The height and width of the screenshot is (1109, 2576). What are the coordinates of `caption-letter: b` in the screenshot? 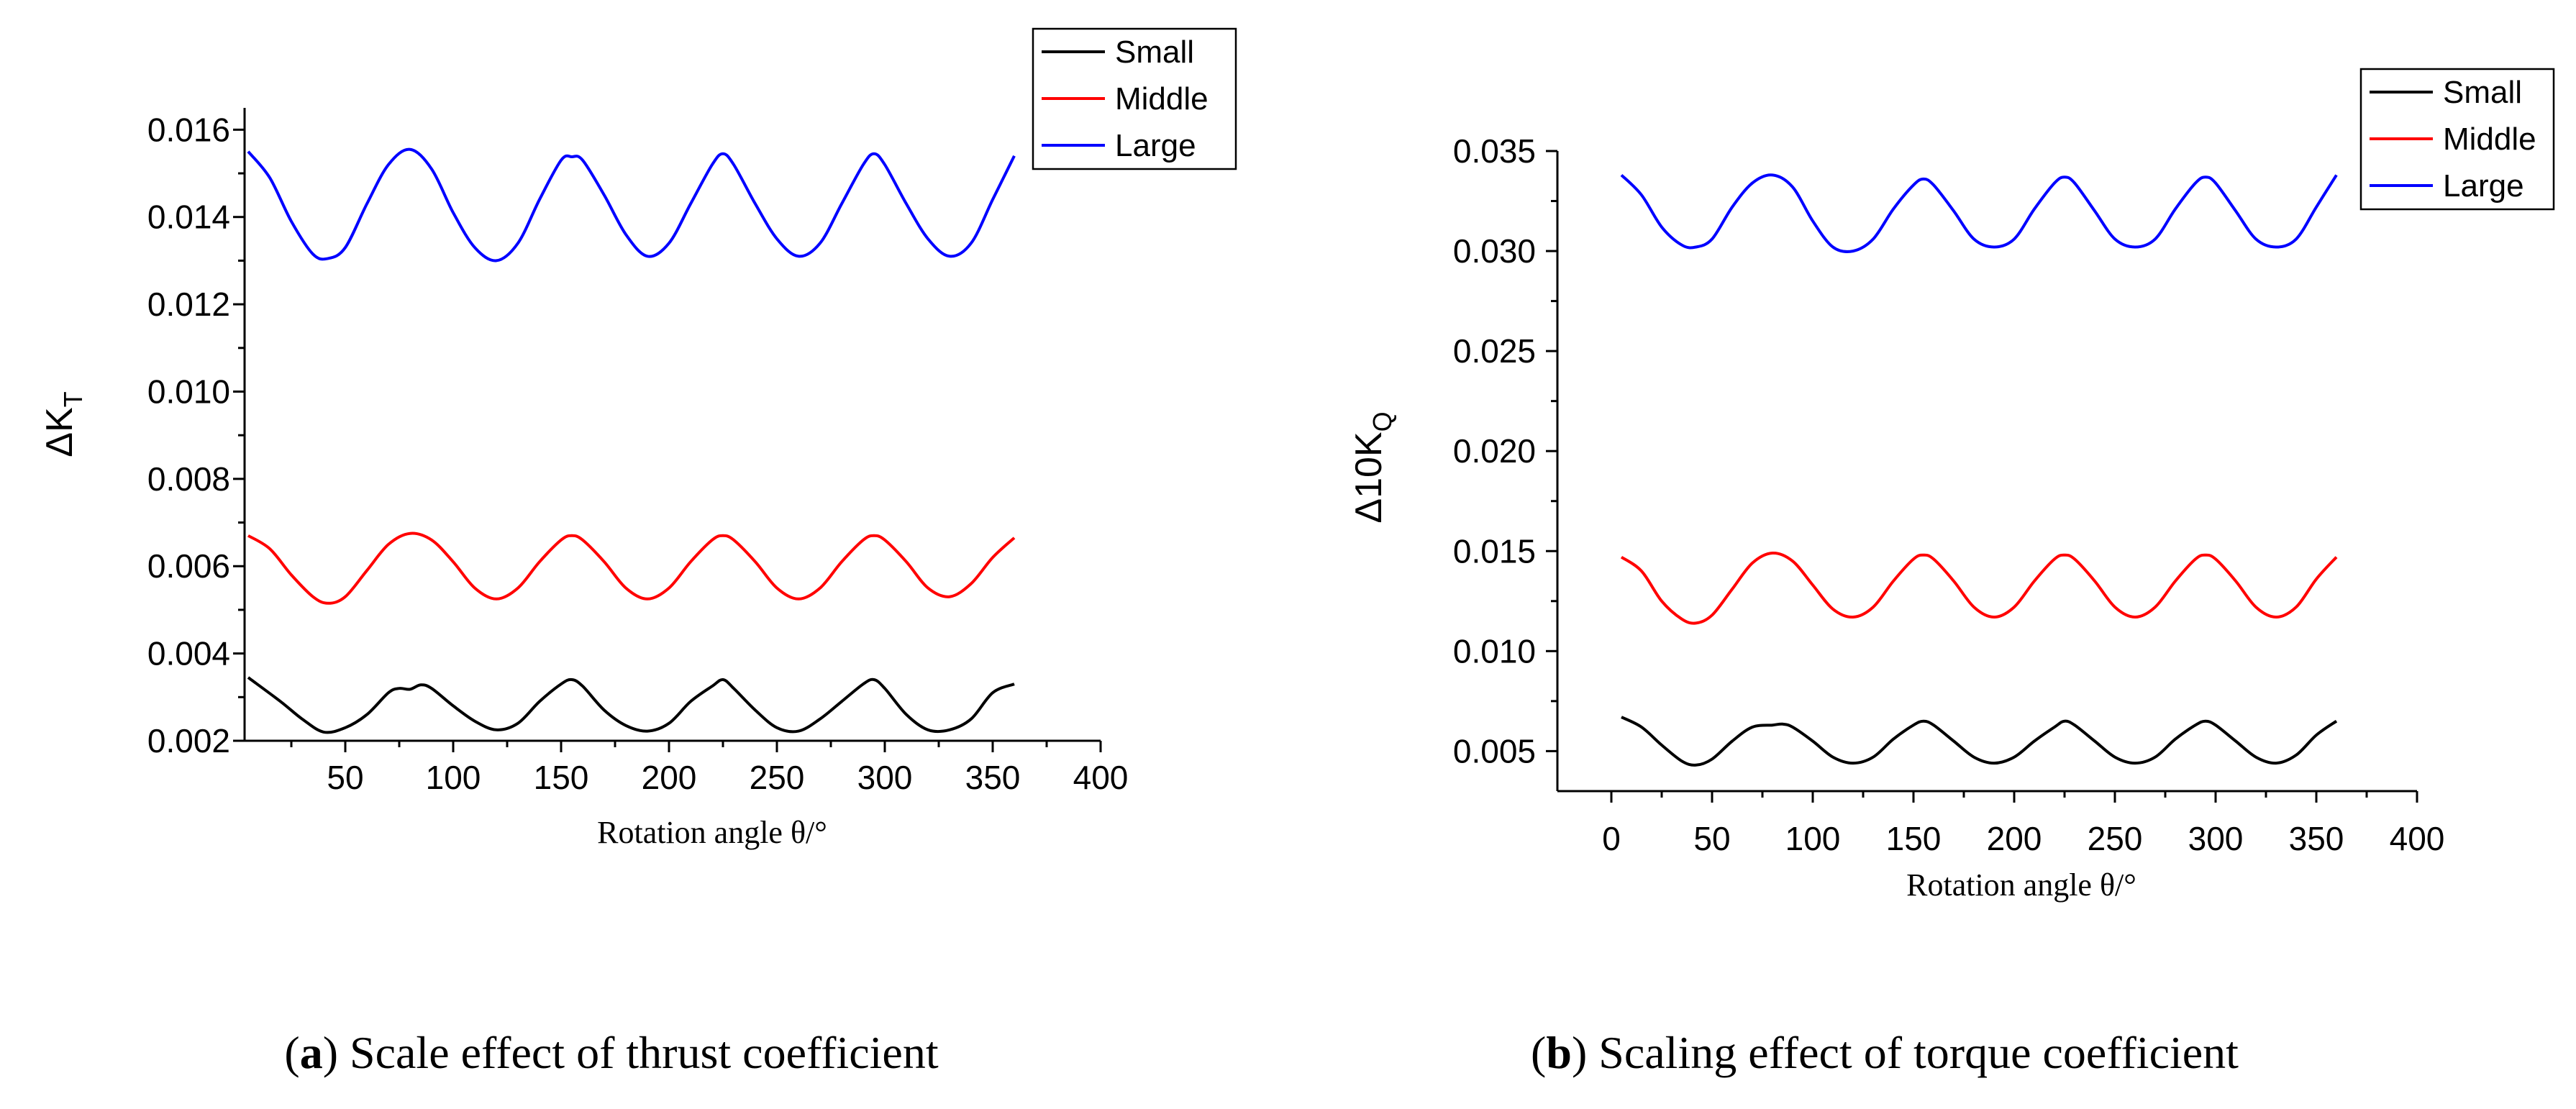 It's located at (1559, 1052).